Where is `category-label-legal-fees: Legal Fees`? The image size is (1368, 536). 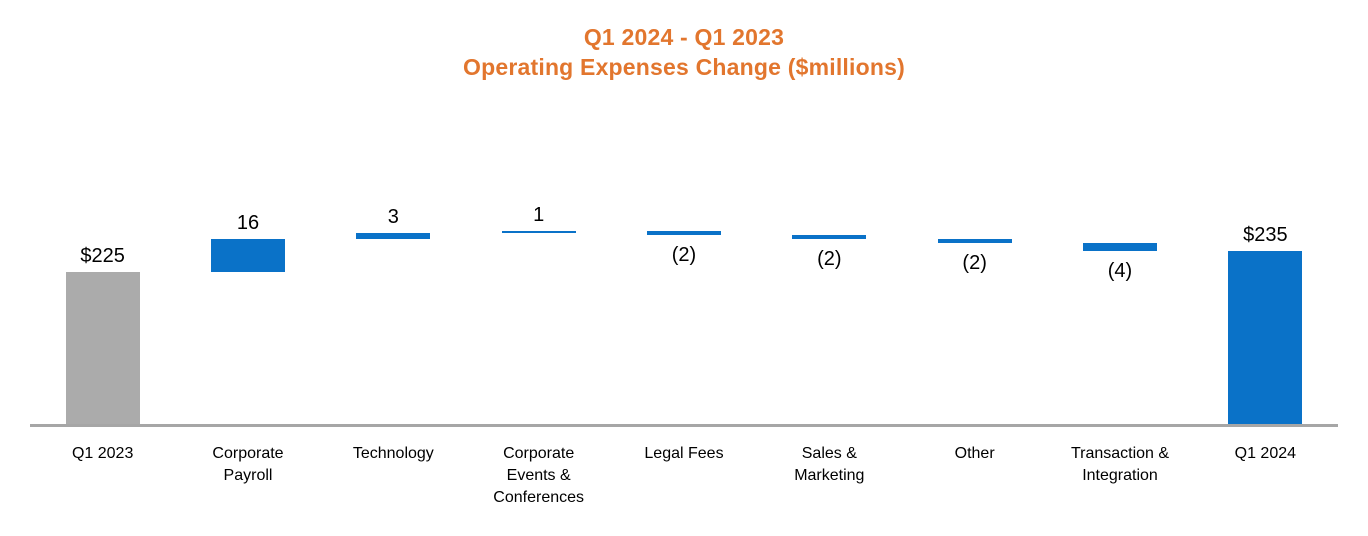
category-label-legal-fees: Legal Fees is located at coordinates (684, 454).